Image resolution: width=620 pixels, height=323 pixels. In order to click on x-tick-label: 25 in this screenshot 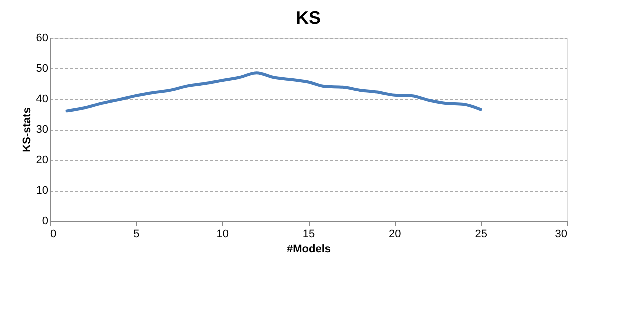, I will do `click(481, 234)`.